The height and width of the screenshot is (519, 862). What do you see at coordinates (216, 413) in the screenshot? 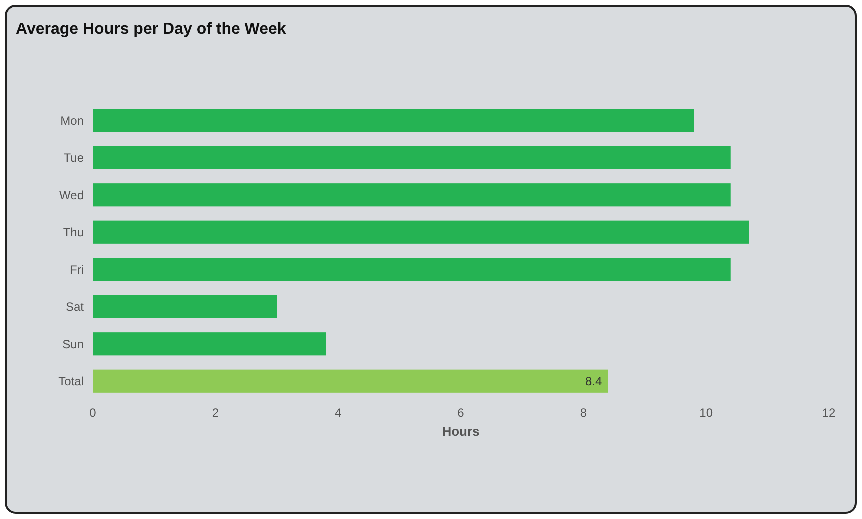
I see `x-tick-label: 2` at bounding box center [216, 413].